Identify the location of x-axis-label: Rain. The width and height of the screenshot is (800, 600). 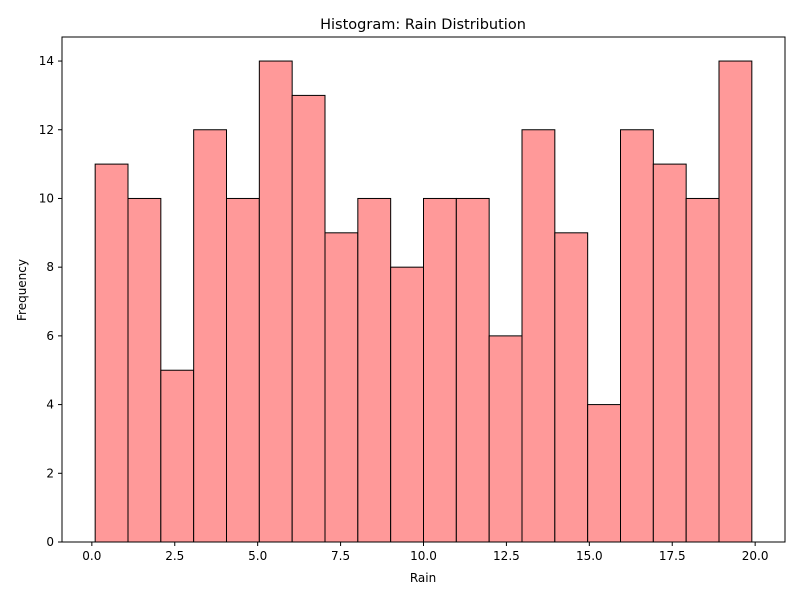
(423, 578).